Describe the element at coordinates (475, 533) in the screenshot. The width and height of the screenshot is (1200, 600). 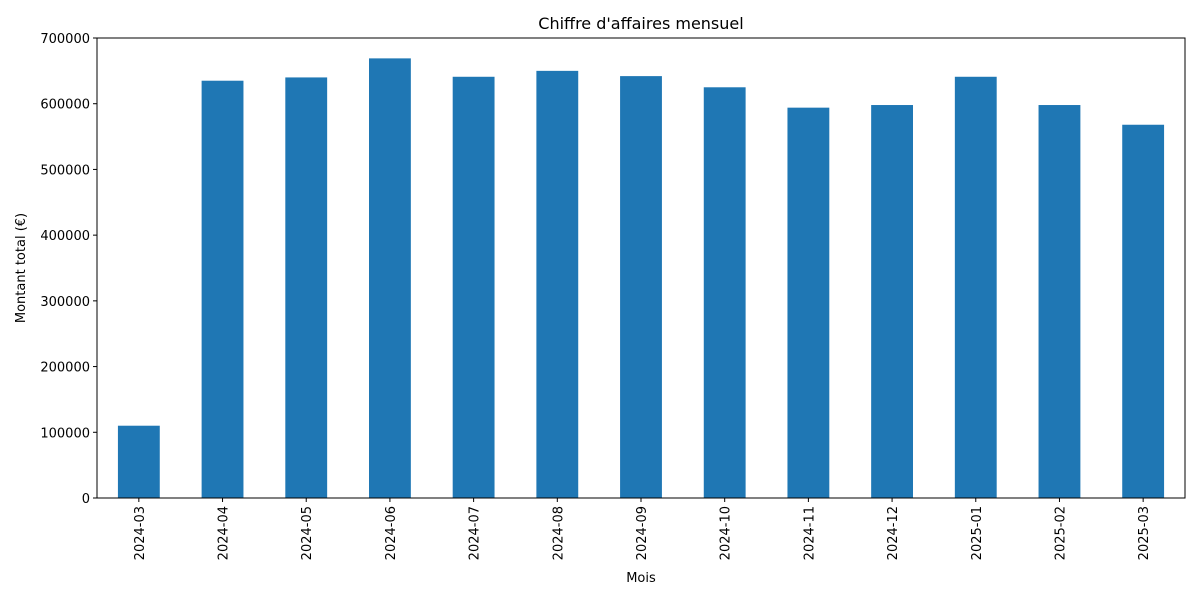
I see `x-tick-label: 2024-07` at that location.